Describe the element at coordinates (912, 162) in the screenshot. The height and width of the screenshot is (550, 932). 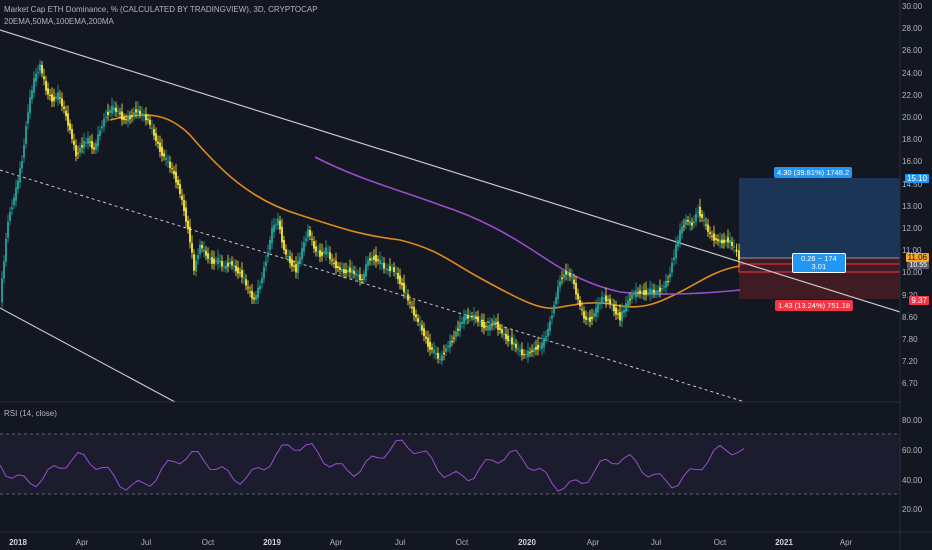
I see `price-axis-label: 16.00` at that location.